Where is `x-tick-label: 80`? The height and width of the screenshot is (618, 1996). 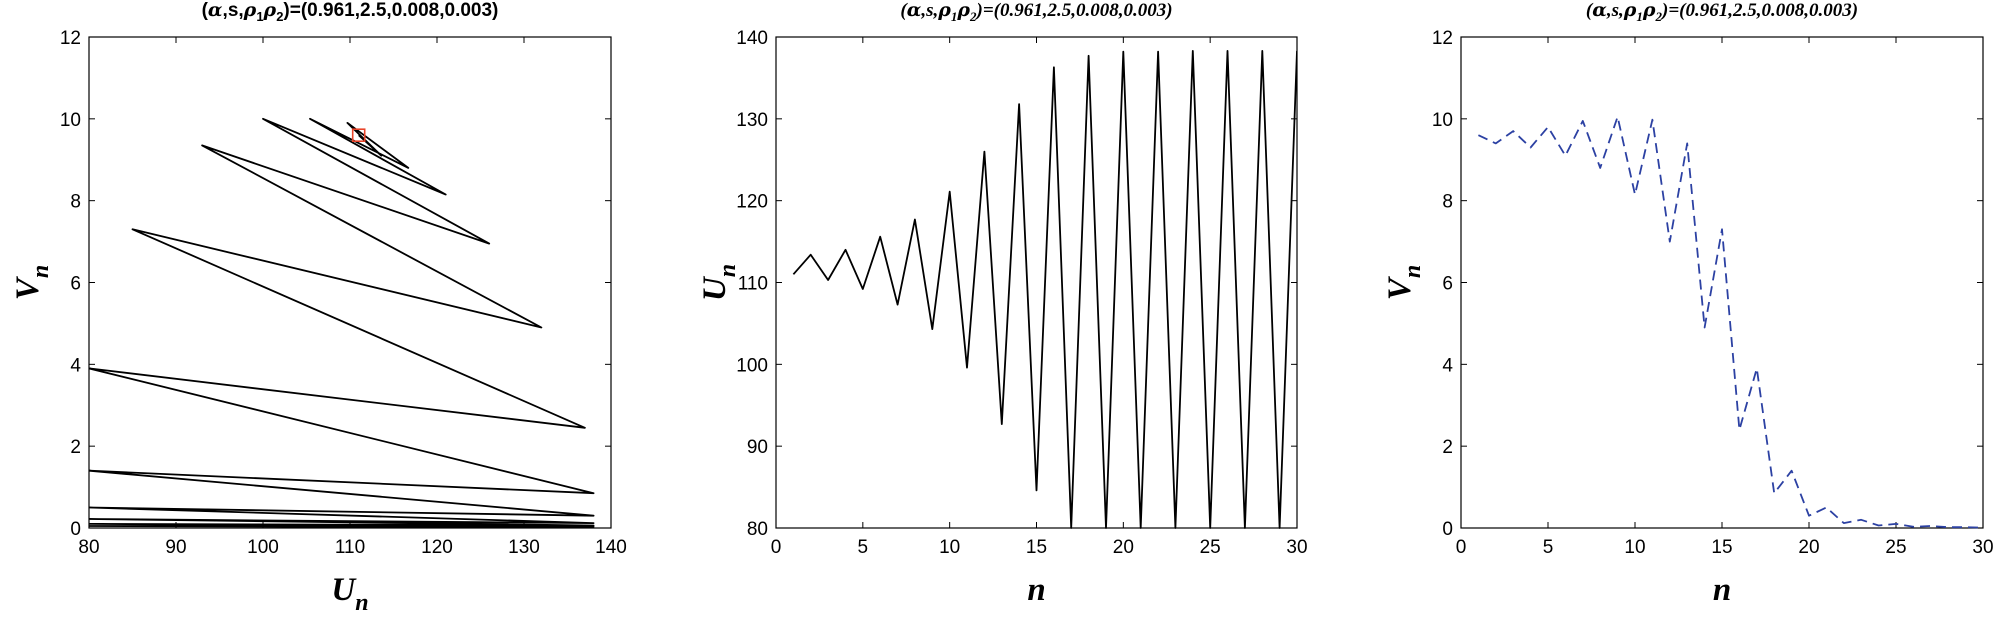
x-tick-label: 80 is located at coordinates (88, 547).